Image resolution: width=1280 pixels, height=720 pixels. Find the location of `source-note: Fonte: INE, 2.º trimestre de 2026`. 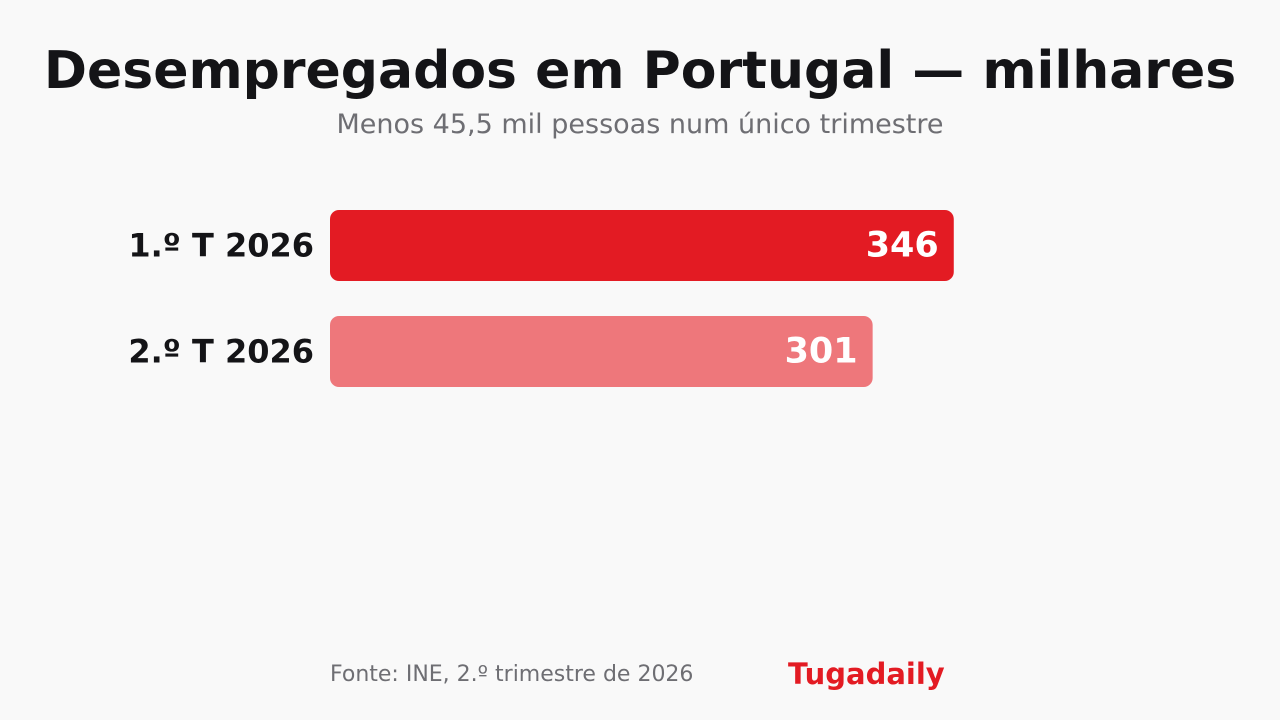

source-note: Fonte: INE, 2.º trimestre de 2026 is located at coordinates (512, 674).